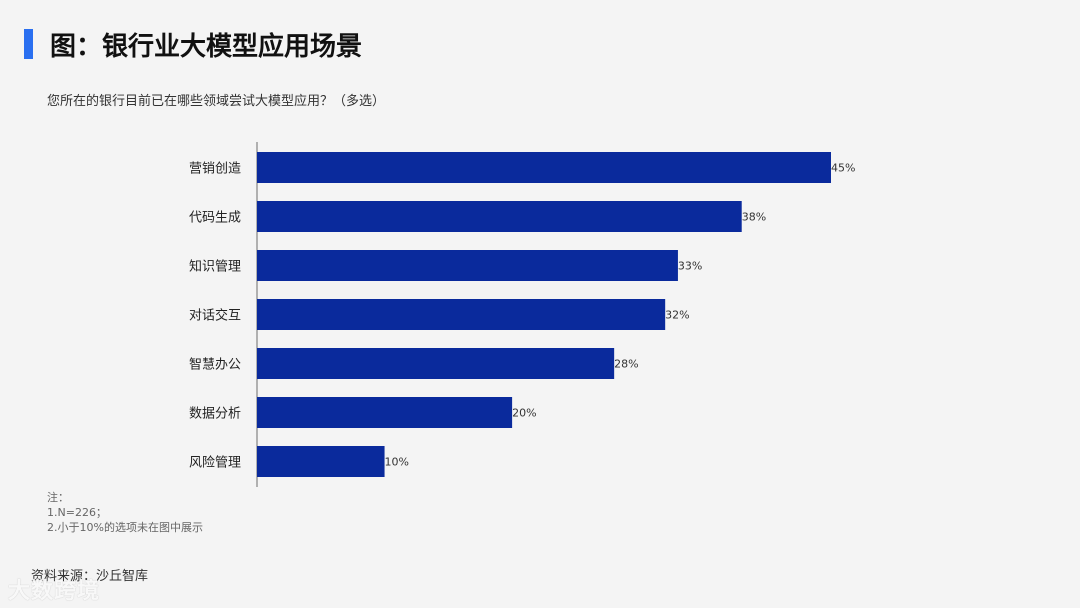 The height and width of the screenshot is (608, 1080). What do you see at coordinates (58, 497) in the screenshot?
I see `notes-heading: 注：` at bounding box center [58, 497].